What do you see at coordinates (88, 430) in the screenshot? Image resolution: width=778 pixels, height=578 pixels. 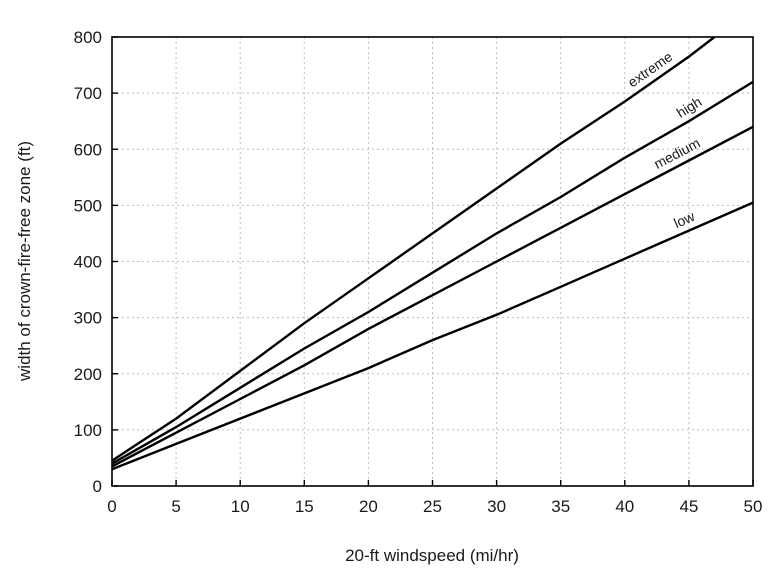 I see `y-tick-label: 100` at bounding box center [88, 430].